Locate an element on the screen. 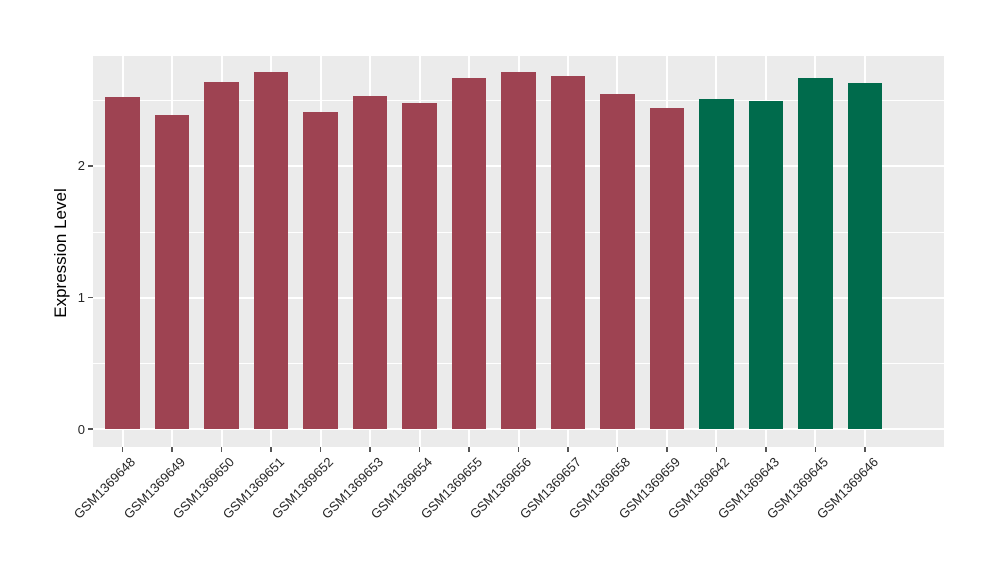  y-axis-title: Expression Level is located at coordinates (60, 253).